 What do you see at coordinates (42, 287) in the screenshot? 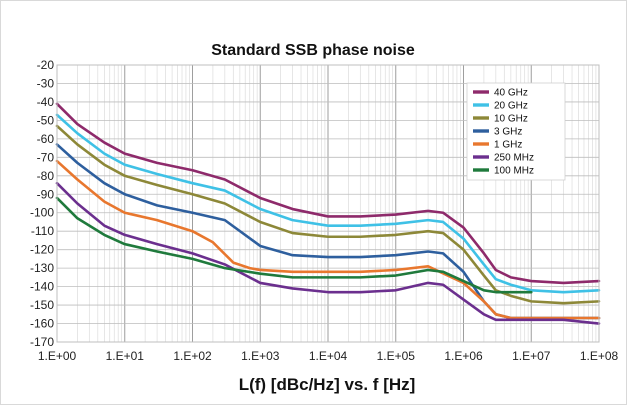
I see `y-tick-label: -140` at bounding box center [42, 287].